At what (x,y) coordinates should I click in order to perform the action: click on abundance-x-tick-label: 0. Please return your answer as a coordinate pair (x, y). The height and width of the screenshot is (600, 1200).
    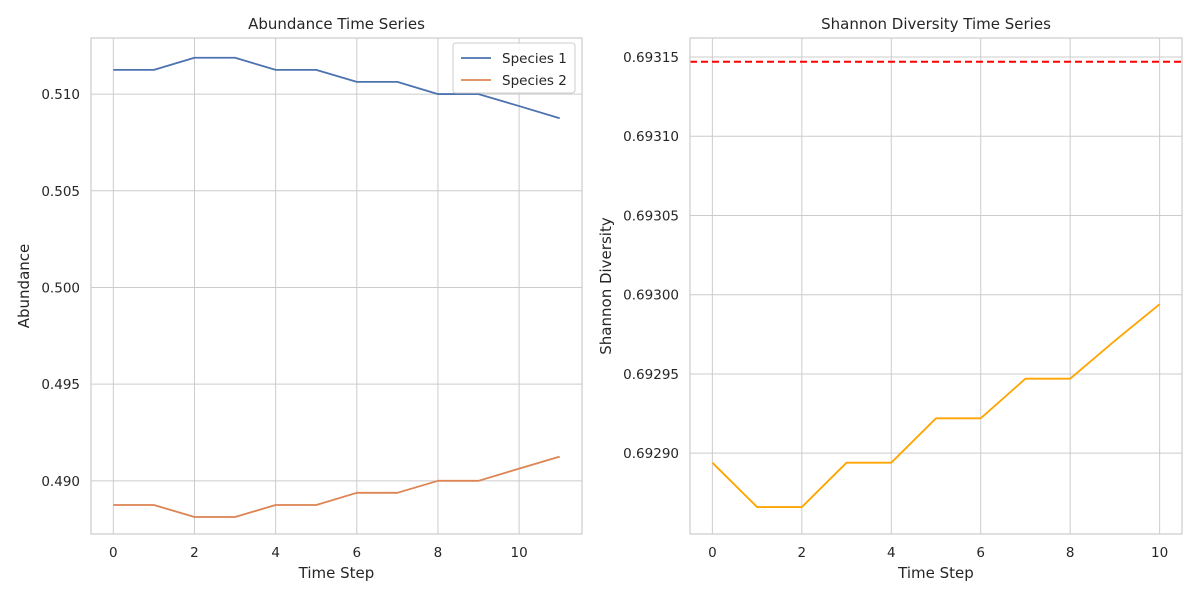
    Looking at the image, I should click on (113, 553).